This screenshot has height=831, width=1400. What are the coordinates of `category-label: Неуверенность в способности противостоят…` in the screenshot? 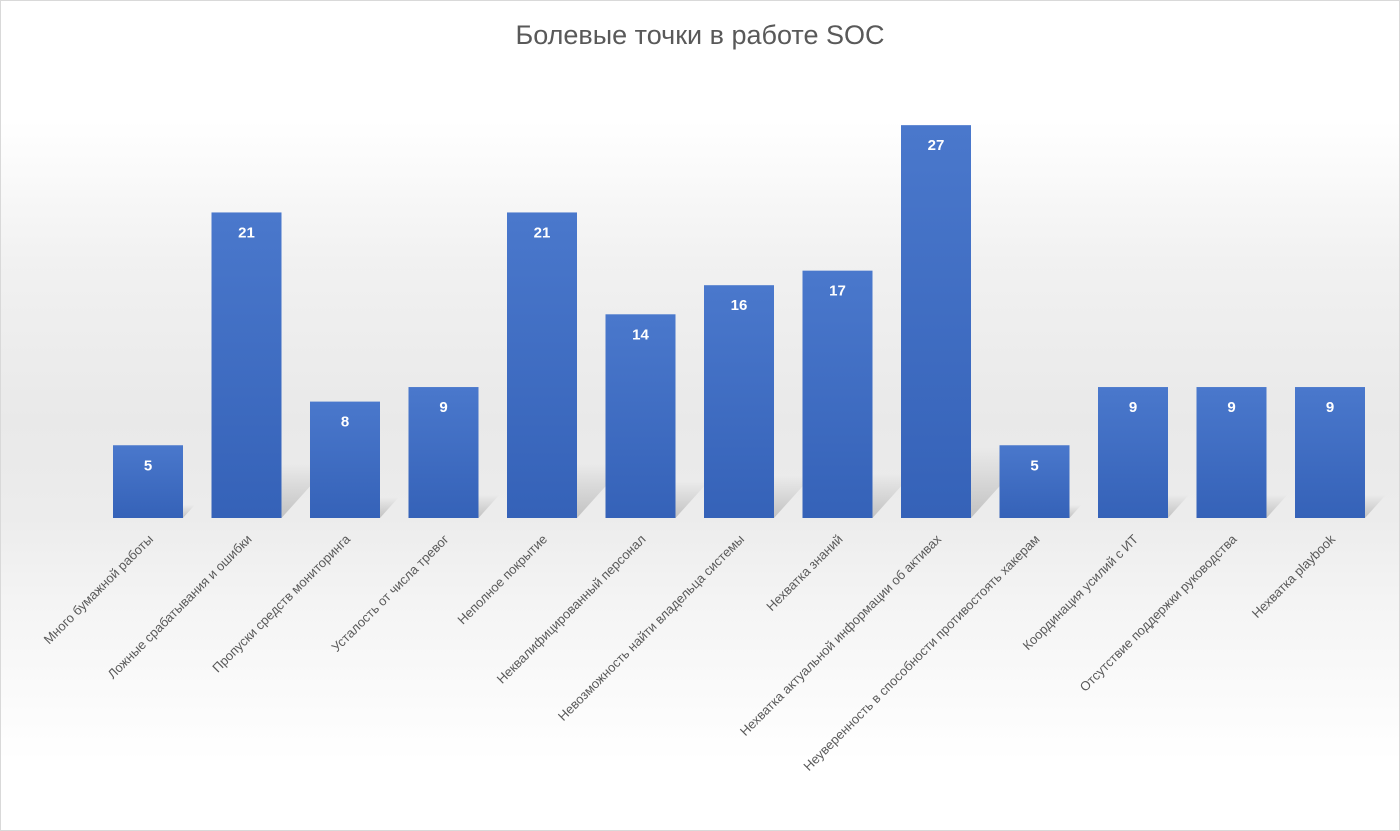 It's located at (921, 652).